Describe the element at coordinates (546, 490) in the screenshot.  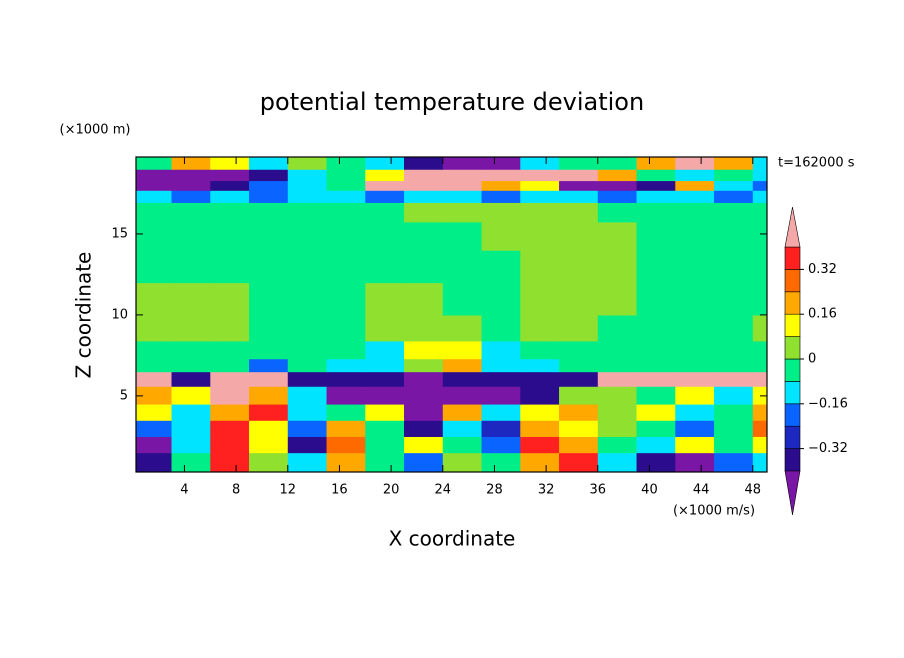
I see `x-tick-label: 32` at that location.